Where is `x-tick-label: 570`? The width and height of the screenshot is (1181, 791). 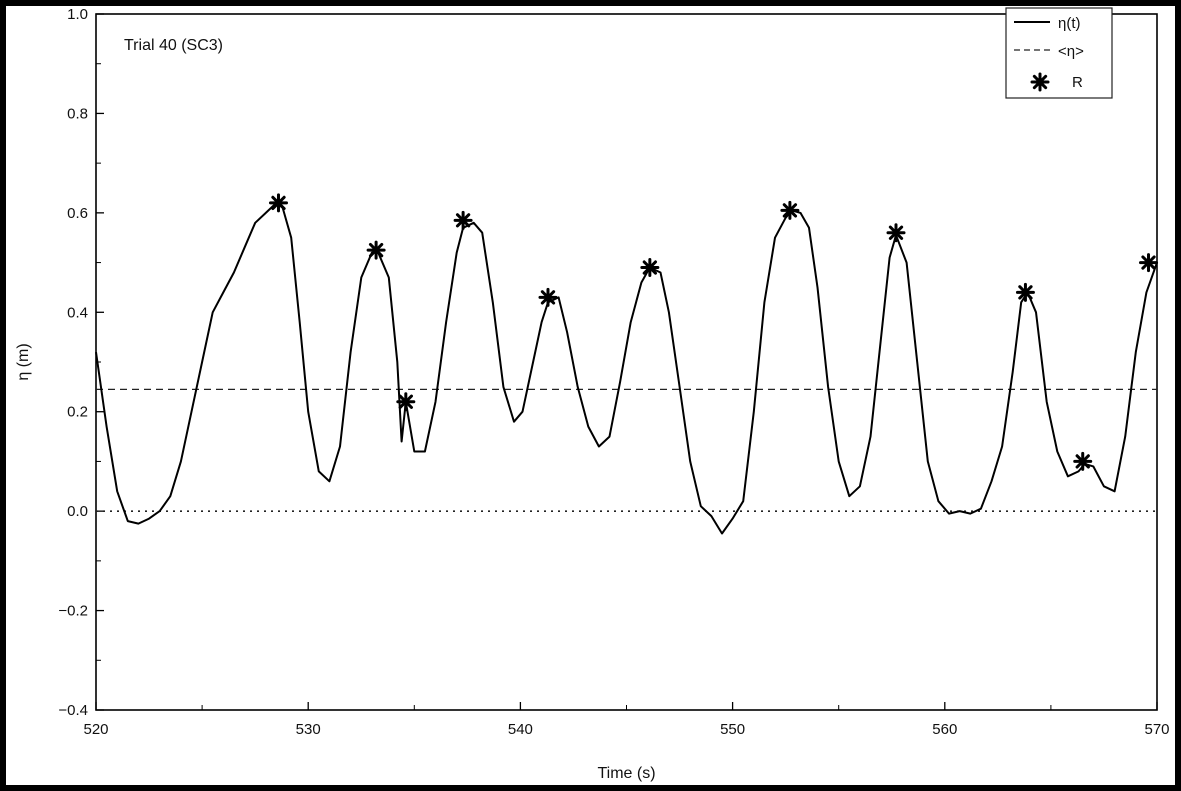
x-tick-label: 570 is located at coordinates (1156, 729).